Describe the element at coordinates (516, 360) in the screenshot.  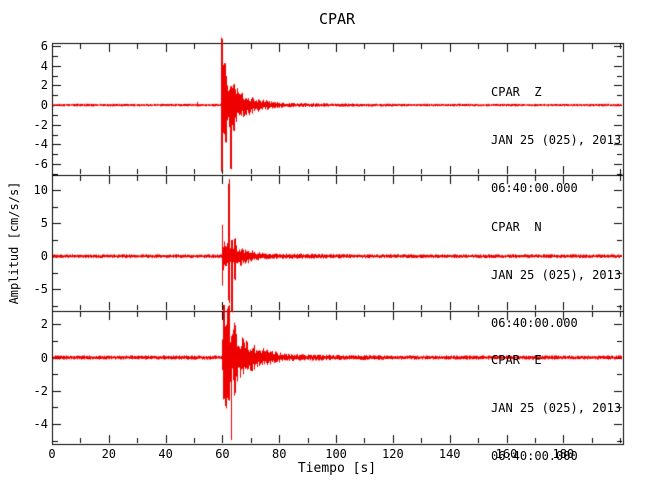
I see `station-component-label: CPAR E` at that location.